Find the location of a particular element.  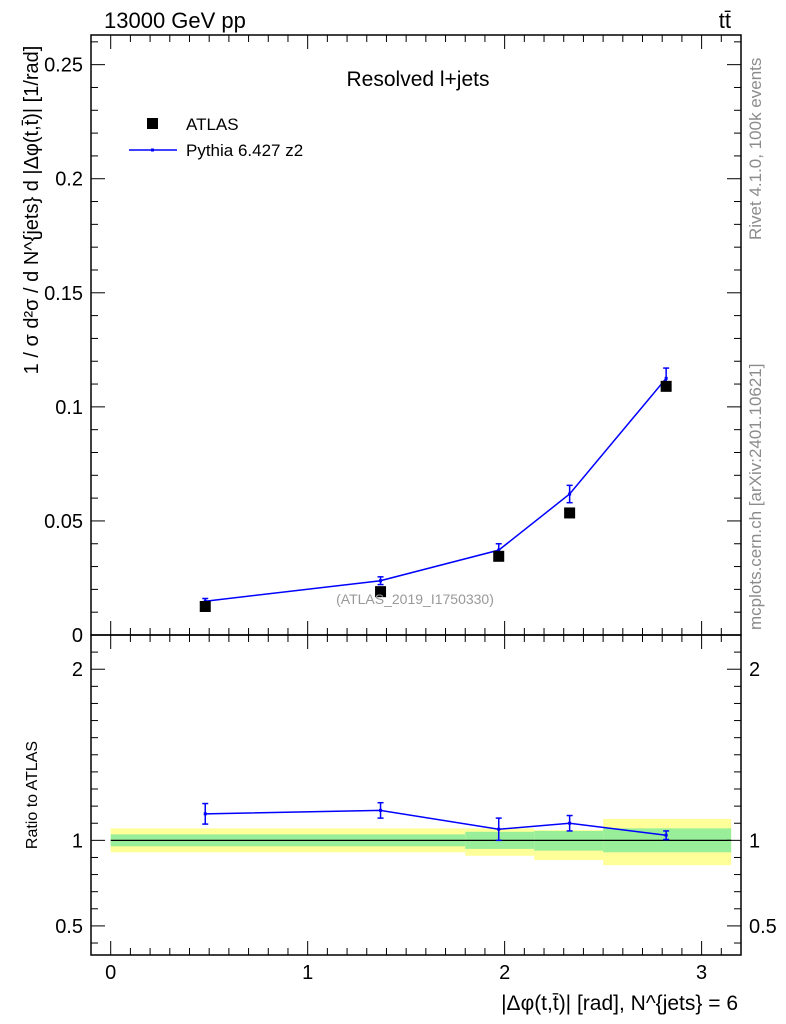

legend-atlas-marker is located at coordinates (152, 123).